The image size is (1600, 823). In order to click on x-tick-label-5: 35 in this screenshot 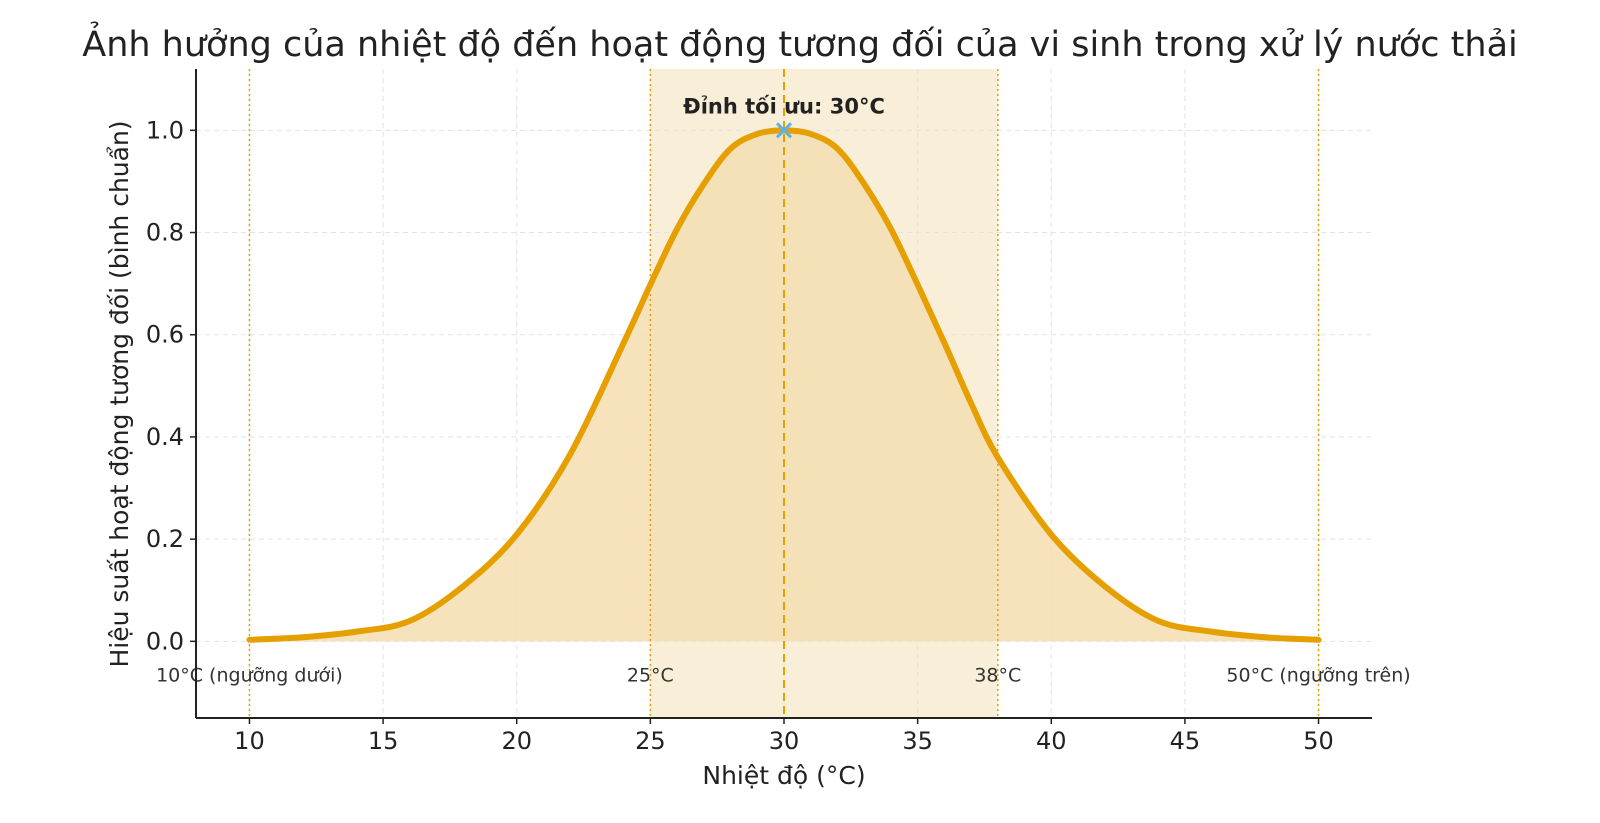, I will do `click(917, 741)`.